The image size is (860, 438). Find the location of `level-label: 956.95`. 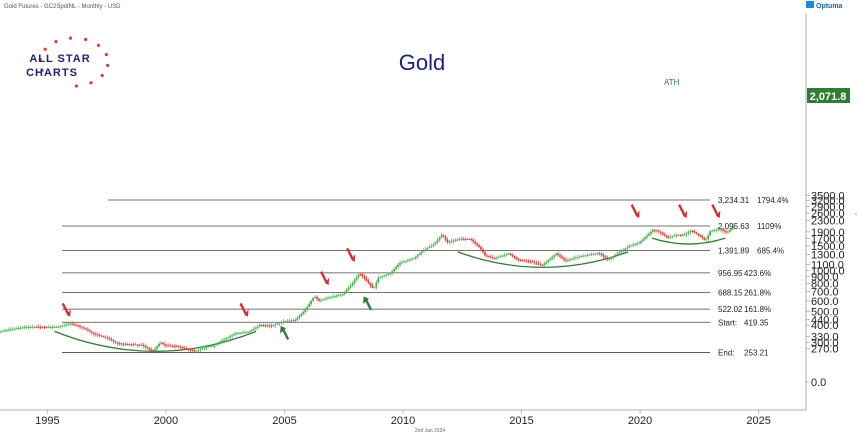

level-label: 956.95 is located at coordinates (730, 273).